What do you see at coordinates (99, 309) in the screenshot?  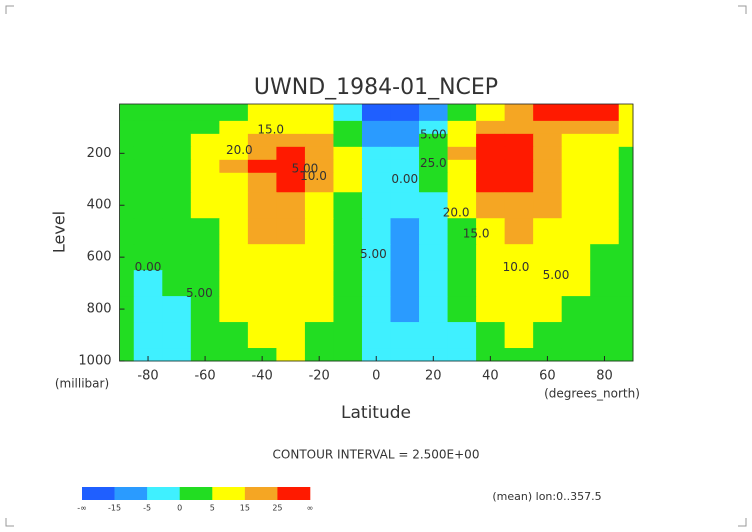 I see `y-tick-label: 800` at bounding box center [99, 309].